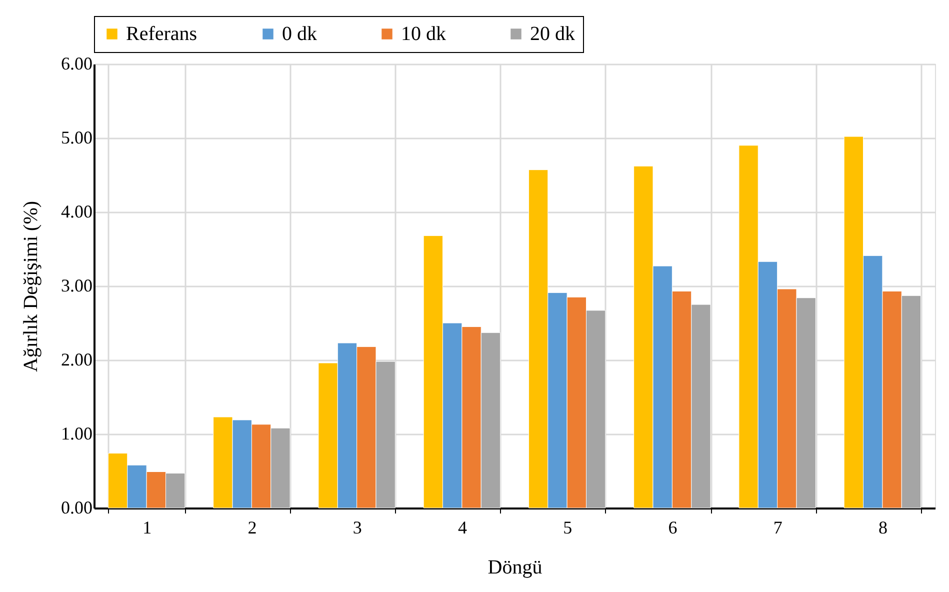  I want to click on x-tick-label: 3, so click(357, 528).